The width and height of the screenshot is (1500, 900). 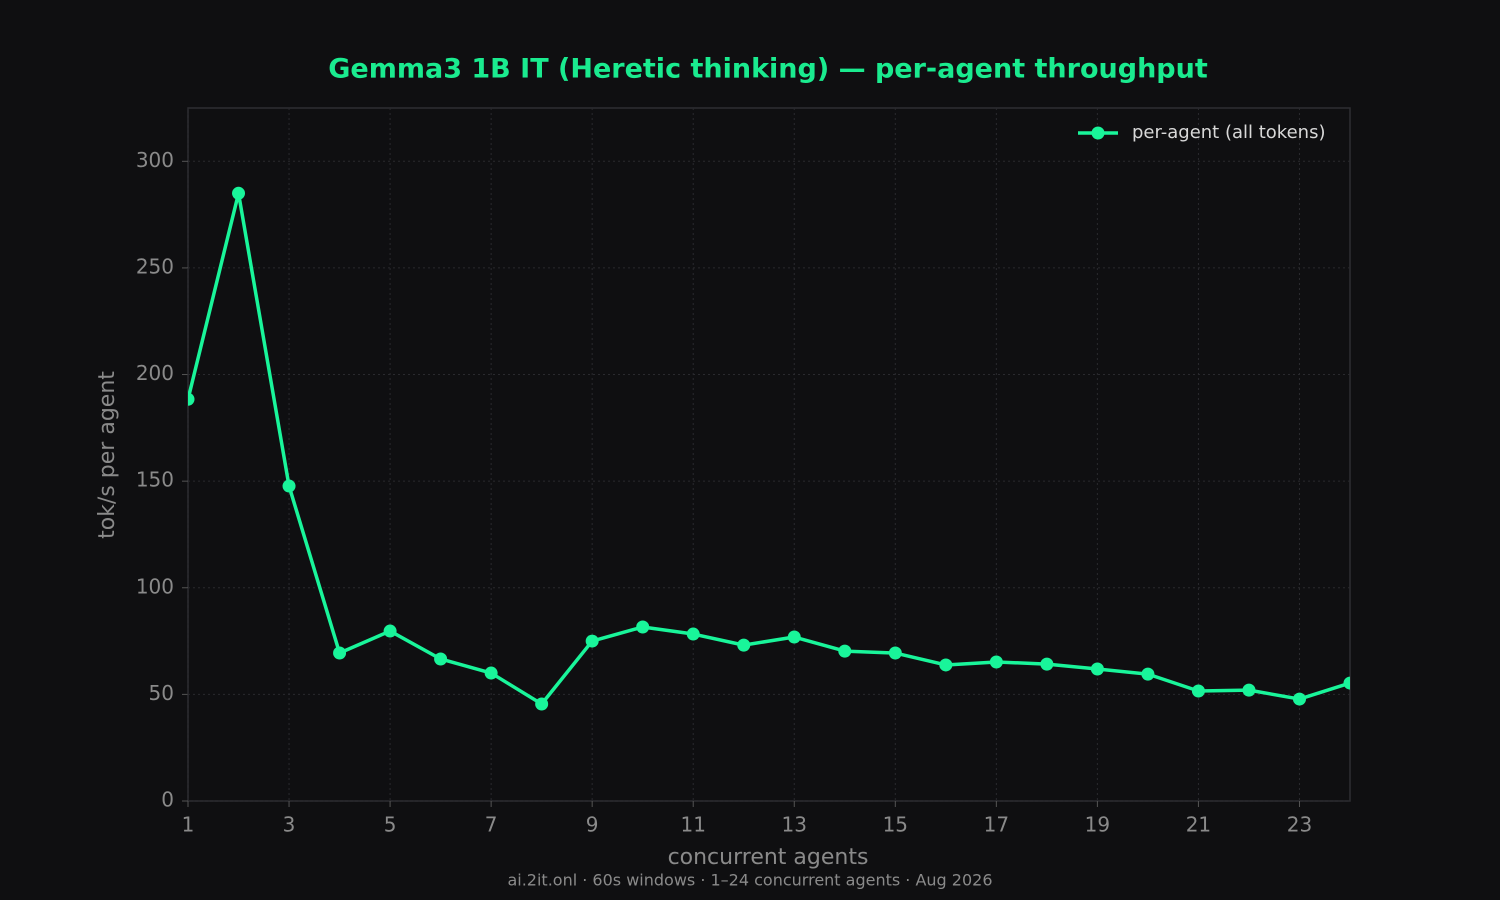 What do you see at coordinates (1299, 825) in the screenshot?
I see `x-tick-label: 23` at bounding box center [1299, 825].